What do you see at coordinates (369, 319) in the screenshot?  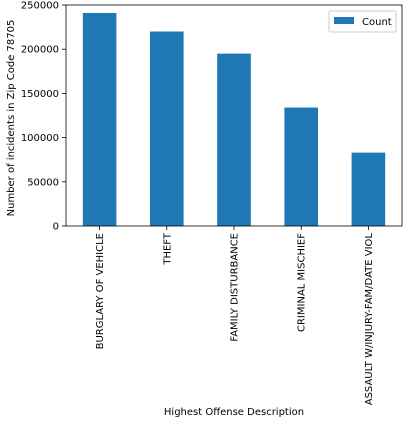 I see `x-tick-label: ASSAULT W/INJURY-FAM/DATE VIOL` at bounding box center [369, 319].